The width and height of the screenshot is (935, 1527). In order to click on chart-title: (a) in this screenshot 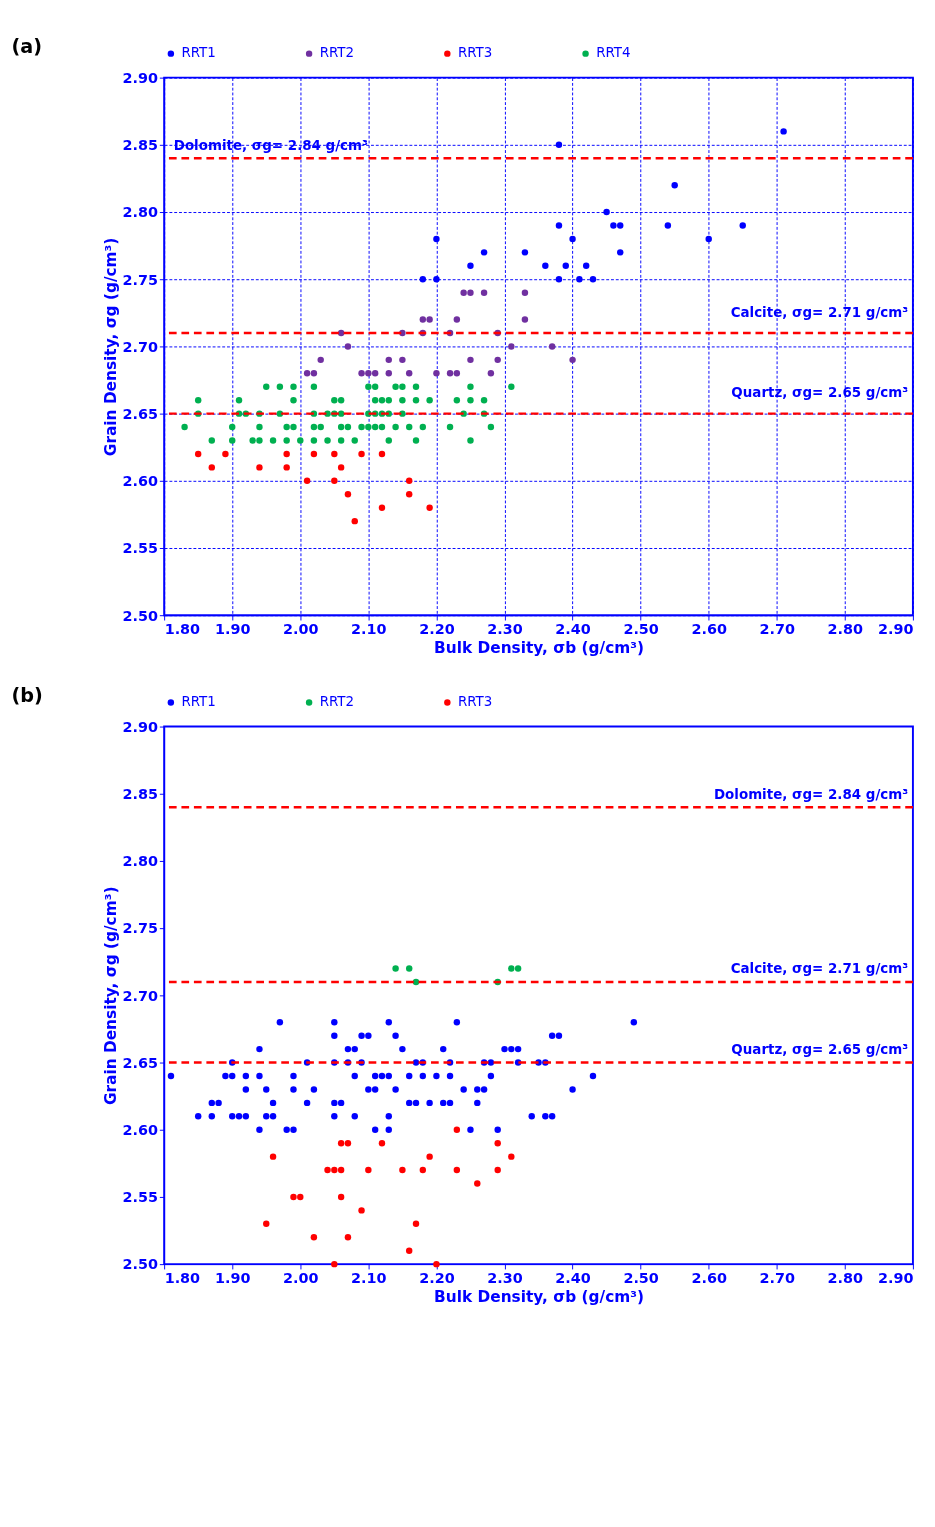, I will do `click(27, 46)`.